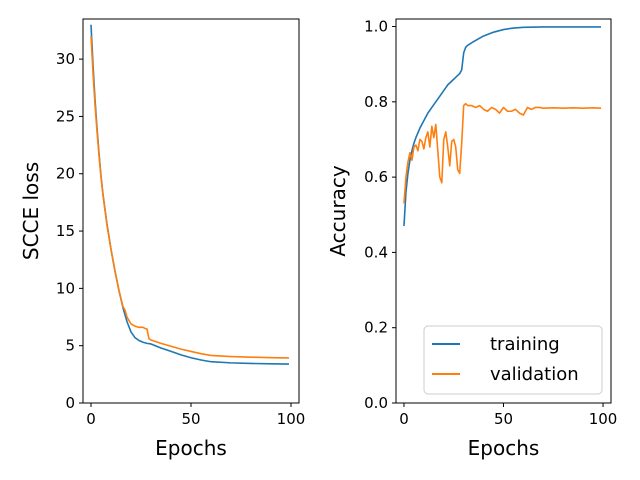 Image resolution: width=640 pixels, height=480 pixels. Describe the element at coordinates (376, 252) in the screenshot. I see `y-tick-label: 0.4` at that location.